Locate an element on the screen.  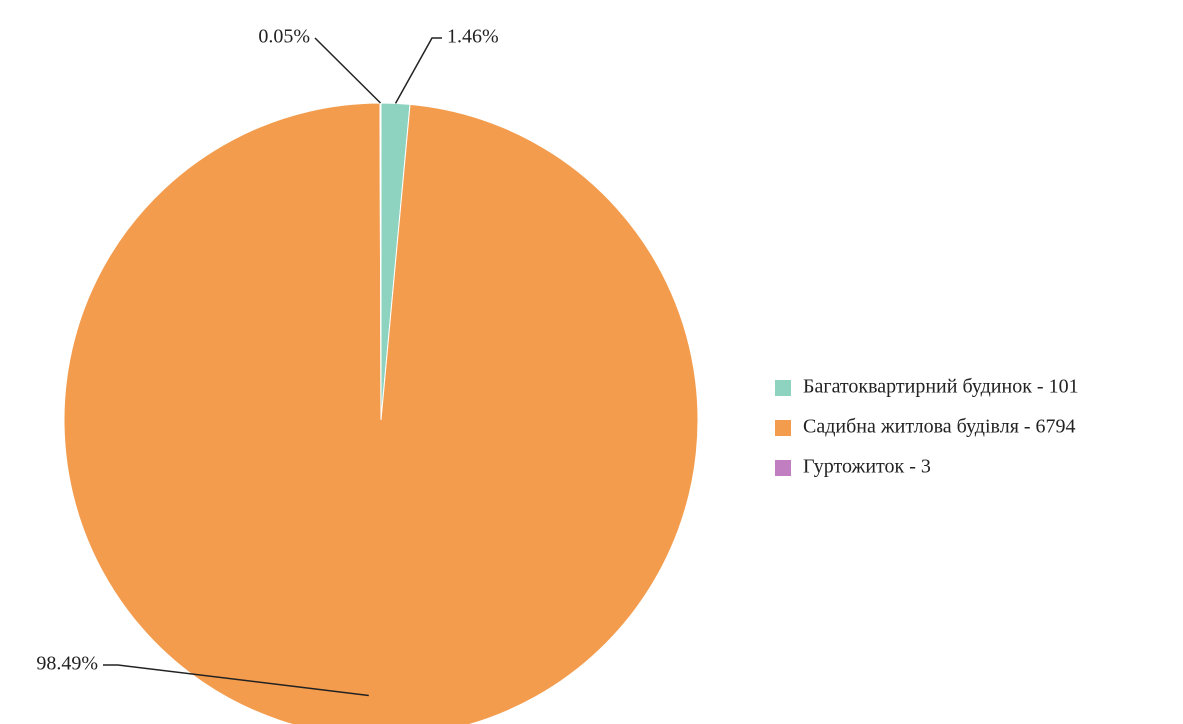
data-label: 98.49% is located at coordinates (67, 664).